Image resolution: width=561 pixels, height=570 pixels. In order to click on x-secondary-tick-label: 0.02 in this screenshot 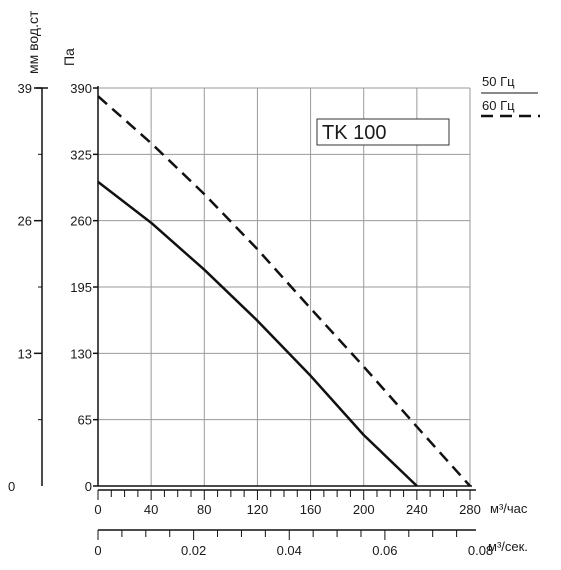, I will do `click(193, 550)`.